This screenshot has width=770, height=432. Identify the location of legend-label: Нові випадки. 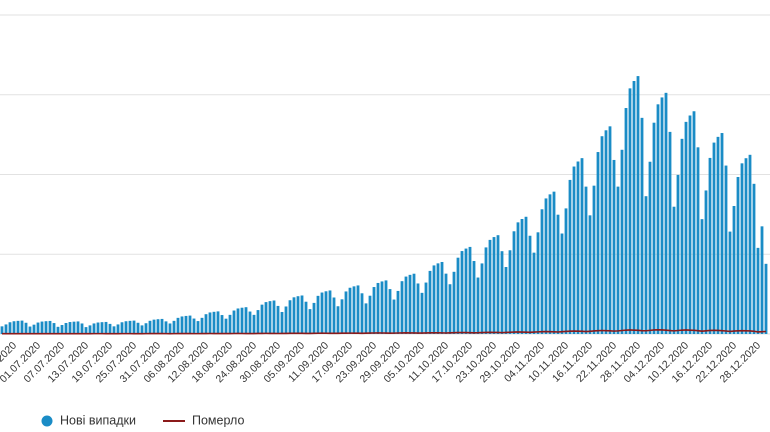
(98, 420).